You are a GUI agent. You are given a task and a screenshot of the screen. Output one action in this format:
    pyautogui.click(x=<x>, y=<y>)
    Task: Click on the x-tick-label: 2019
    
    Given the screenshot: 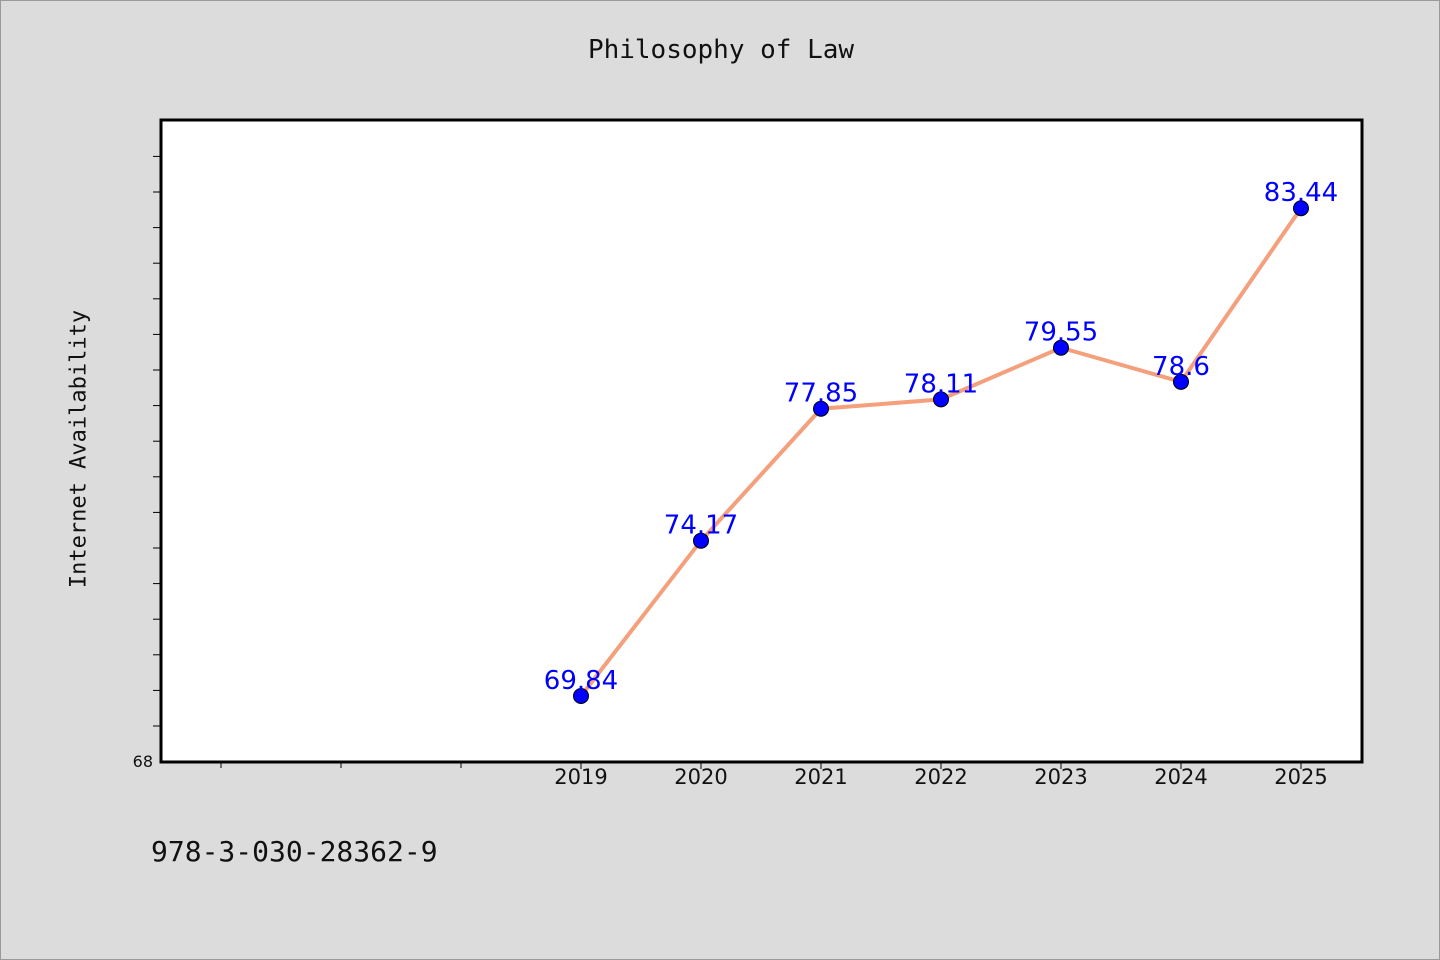 What is the action you would take?
    pyautogui.click(x=580, y=777)
    